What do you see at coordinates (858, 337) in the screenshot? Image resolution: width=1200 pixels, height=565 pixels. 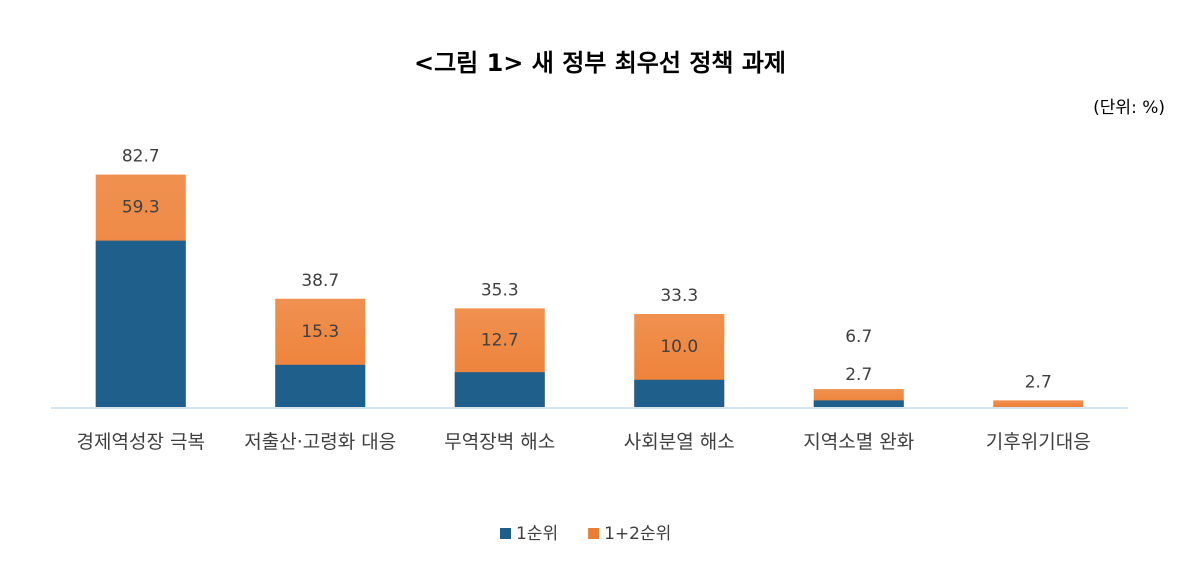 I see `value-label: 6.7` at bounding box center [858, 337].